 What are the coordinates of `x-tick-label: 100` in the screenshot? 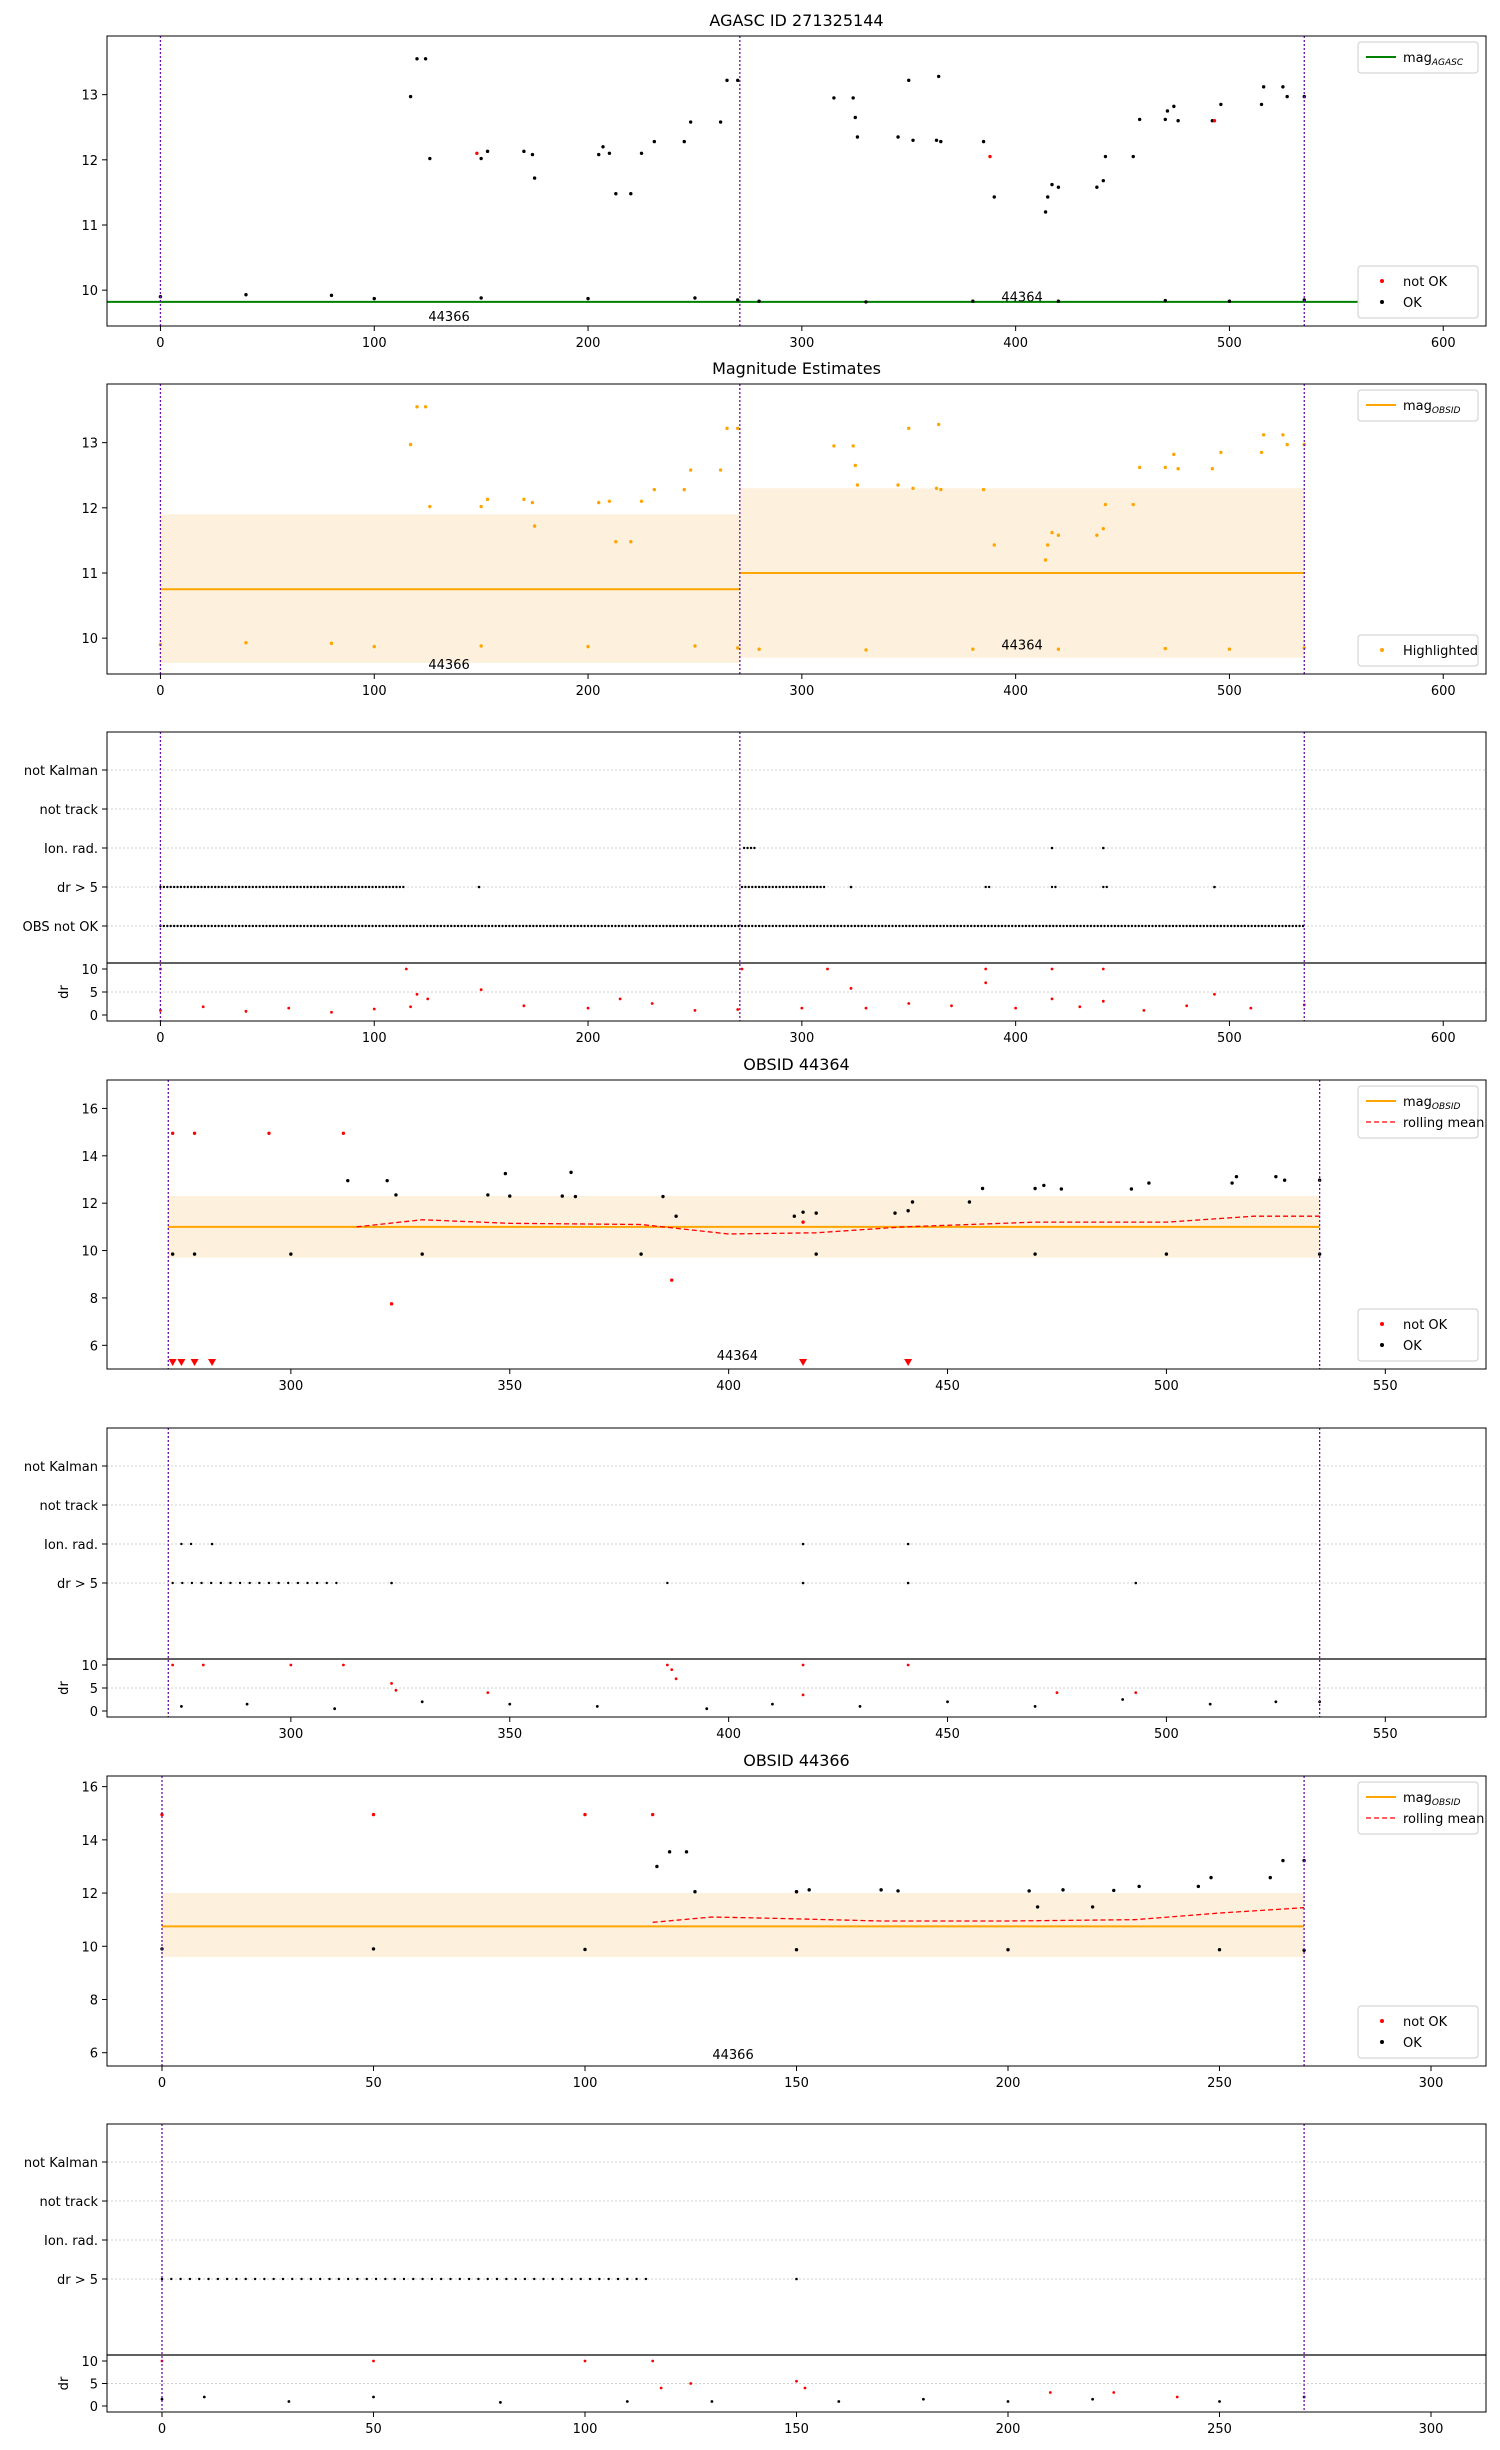 It's located at (585, 2429).